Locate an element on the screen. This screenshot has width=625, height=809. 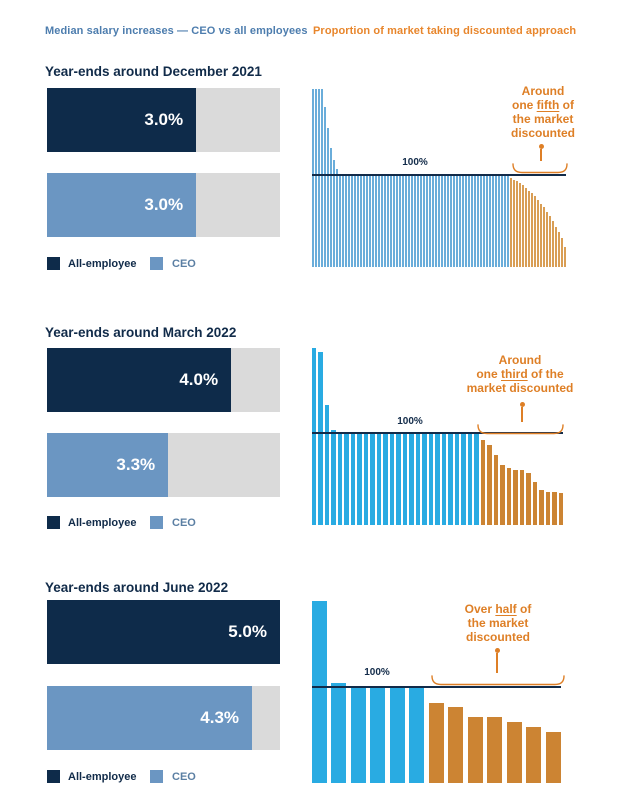
section-title: Year-ends around March 2022 is located at coordinates (141, 332).